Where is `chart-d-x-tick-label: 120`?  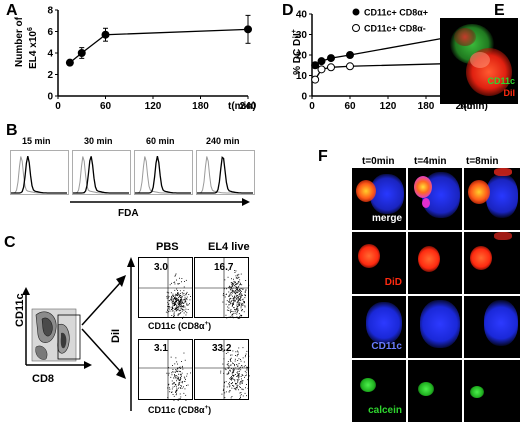 chart-d-x-tick-label: 120 is located at coordinates (388, 106).